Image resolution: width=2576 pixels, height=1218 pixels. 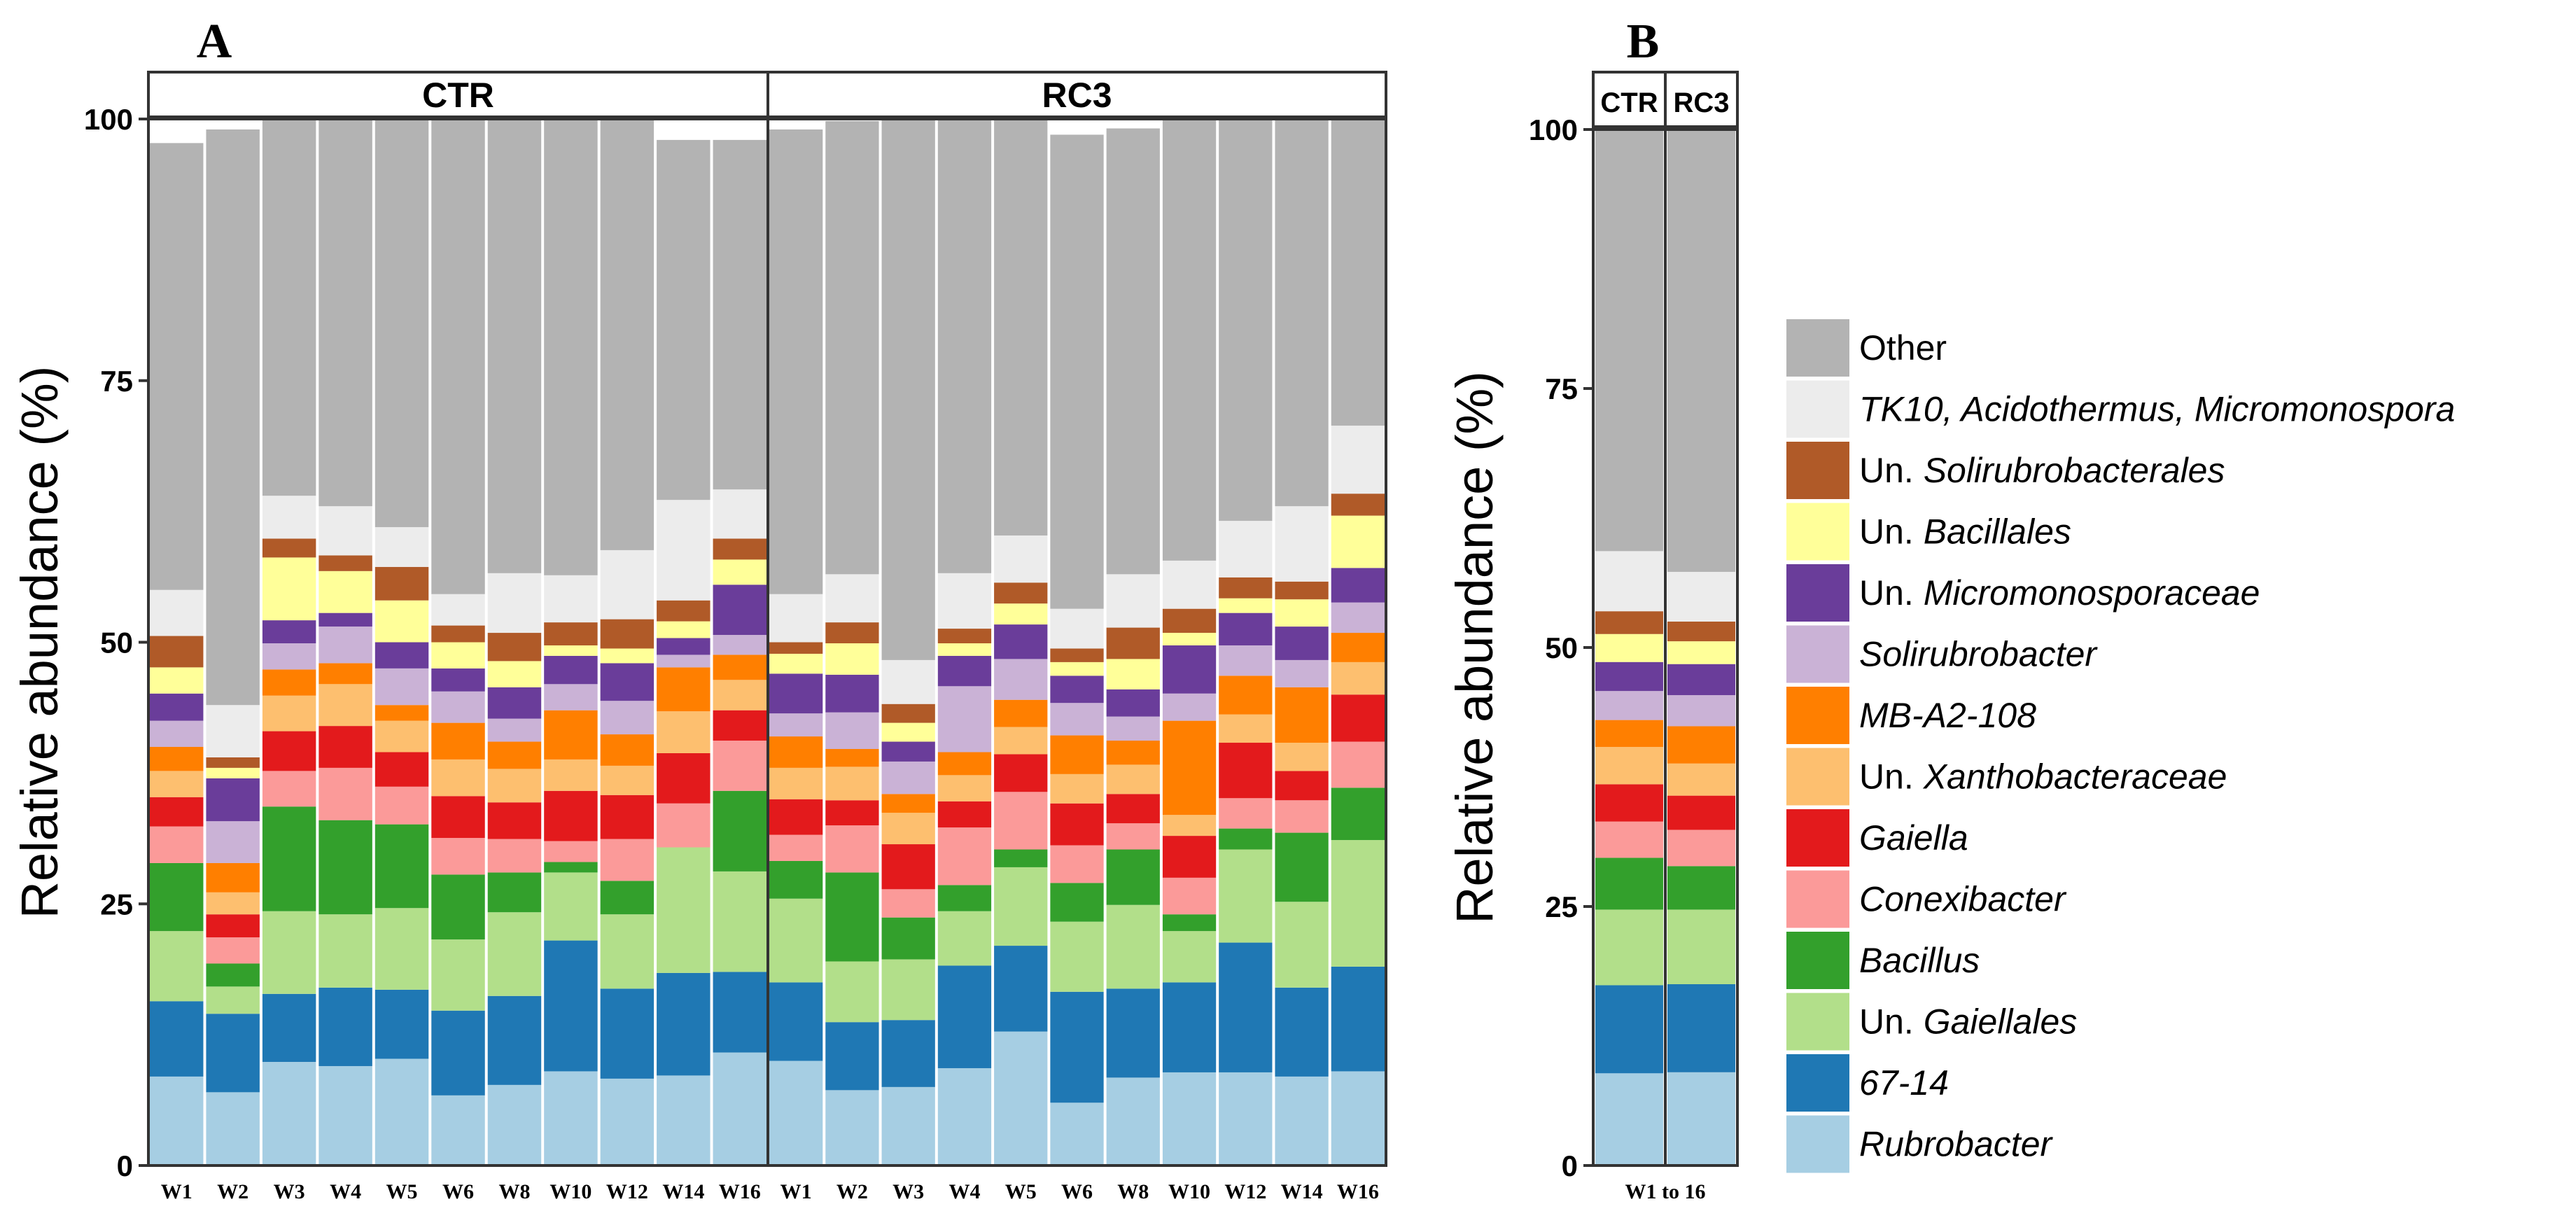 I want to click on bar-segment-ctr-w3-s13, so click(x=289, y=307).